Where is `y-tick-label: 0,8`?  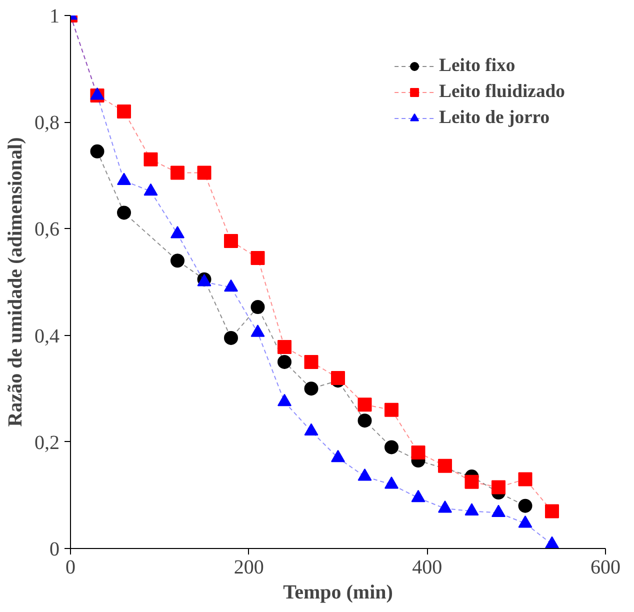 y-tick-label: 0,8 is located at coordinates (47, 123).